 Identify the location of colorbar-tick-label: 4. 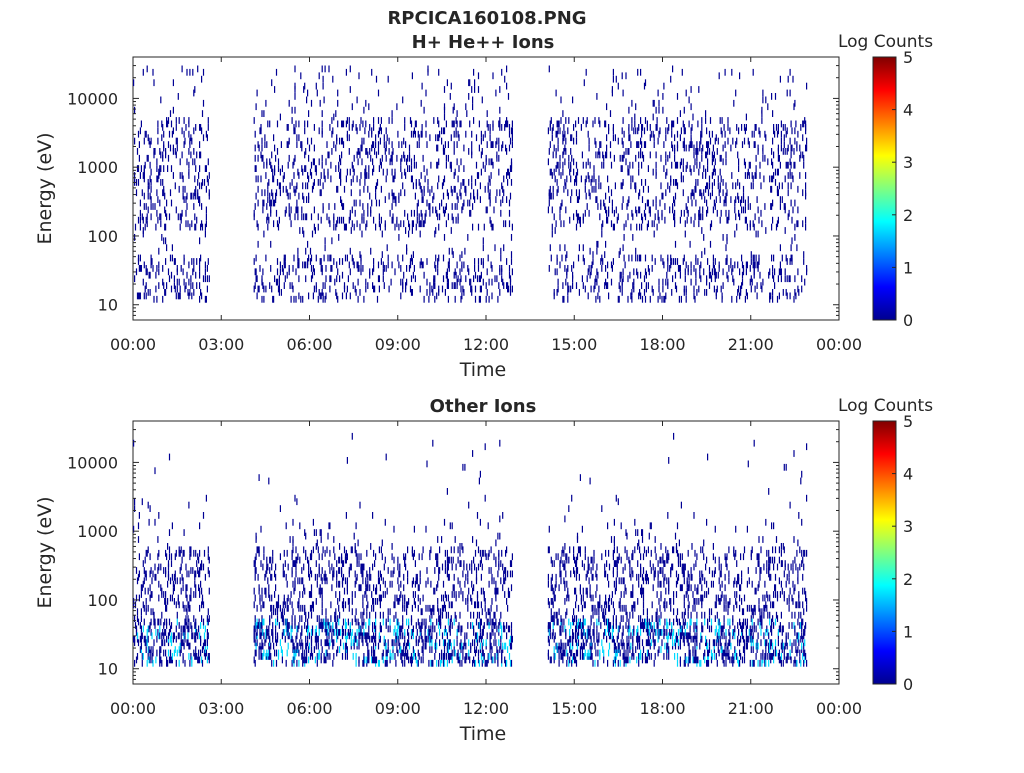
(908, 110).